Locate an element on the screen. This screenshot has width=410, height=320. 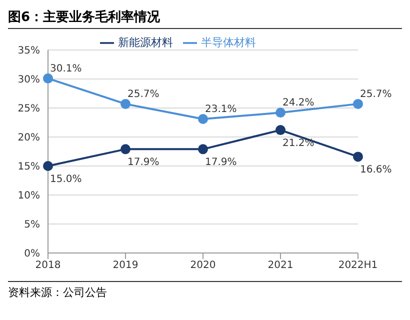
y-tick-label: 15% is located at coordinates (29, 167).